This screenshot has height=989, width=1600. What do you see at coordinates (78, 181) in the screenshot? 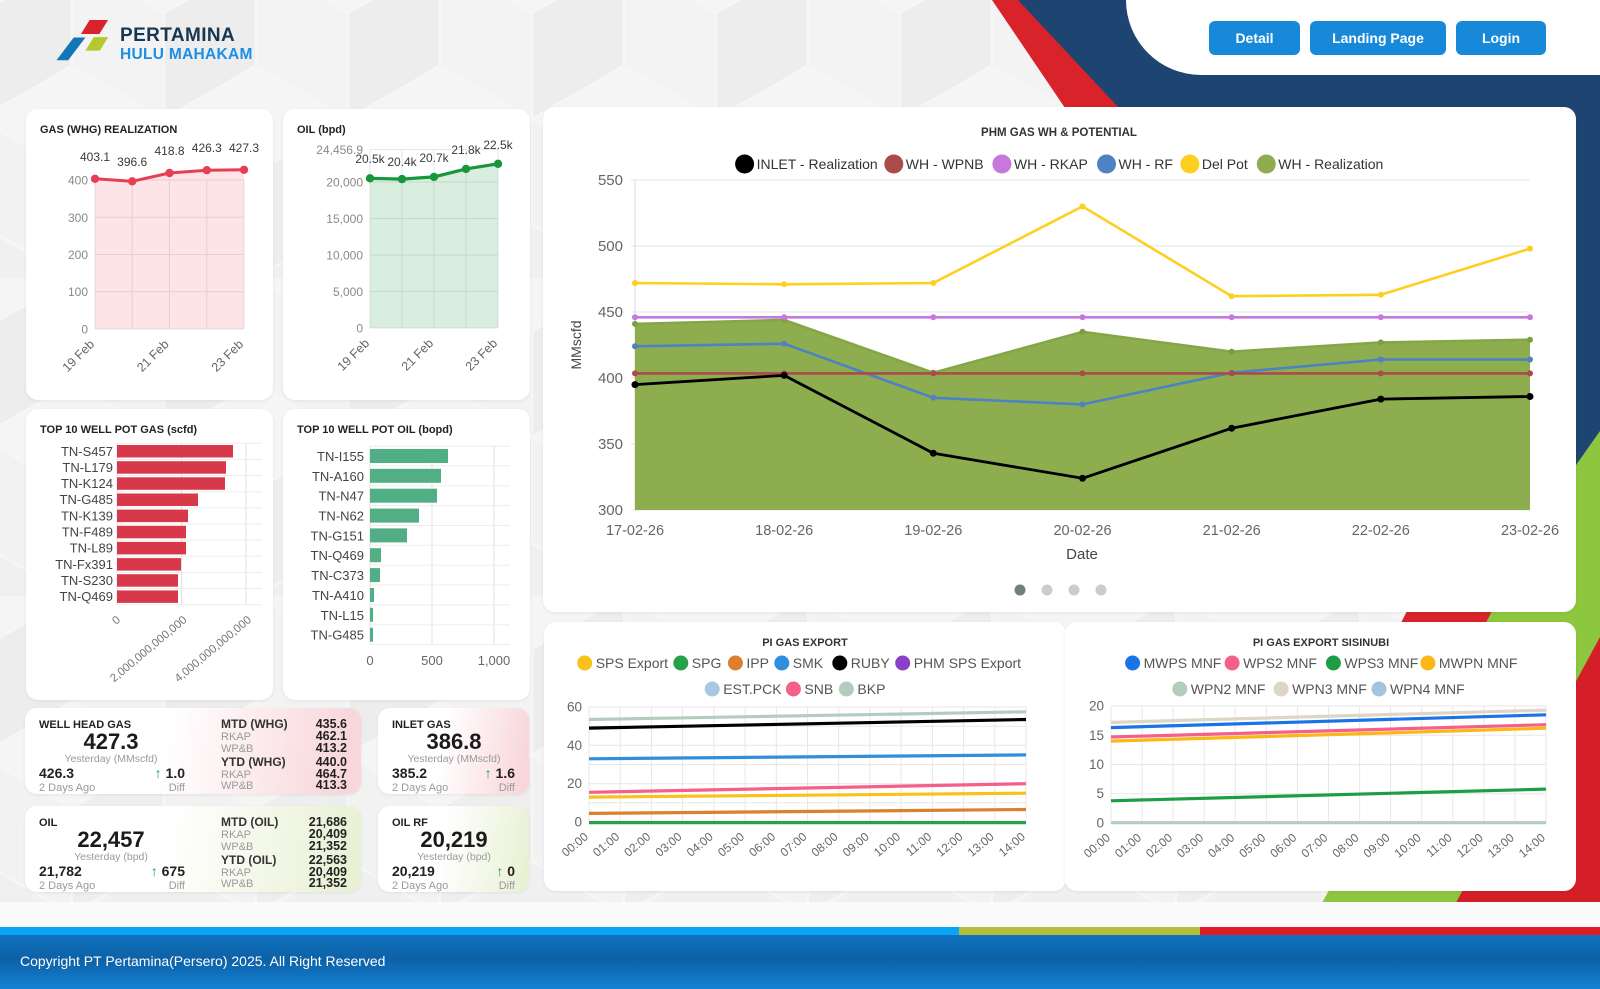
I see `svg-text: 400` at bounding box center [78, 181].